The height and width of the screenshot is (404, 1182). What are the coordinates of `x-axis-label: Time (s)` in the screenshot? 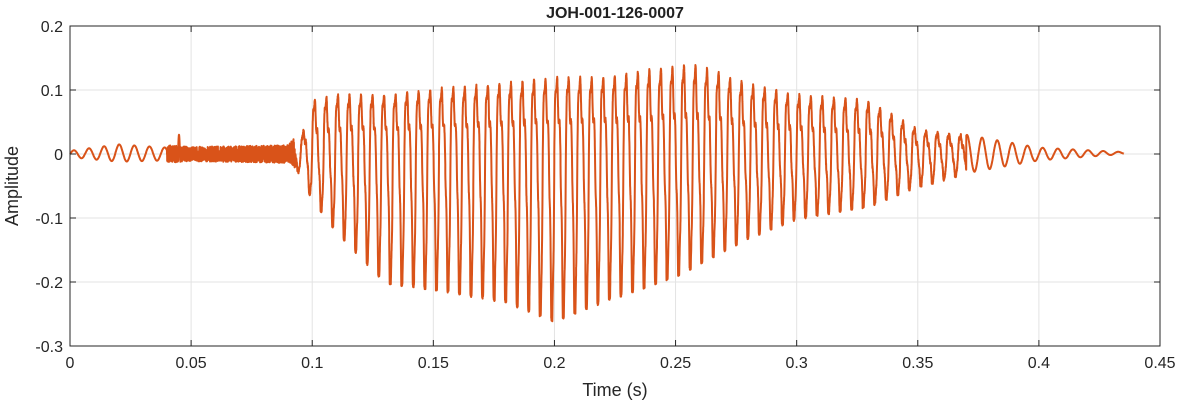 It's located at (614, 390).